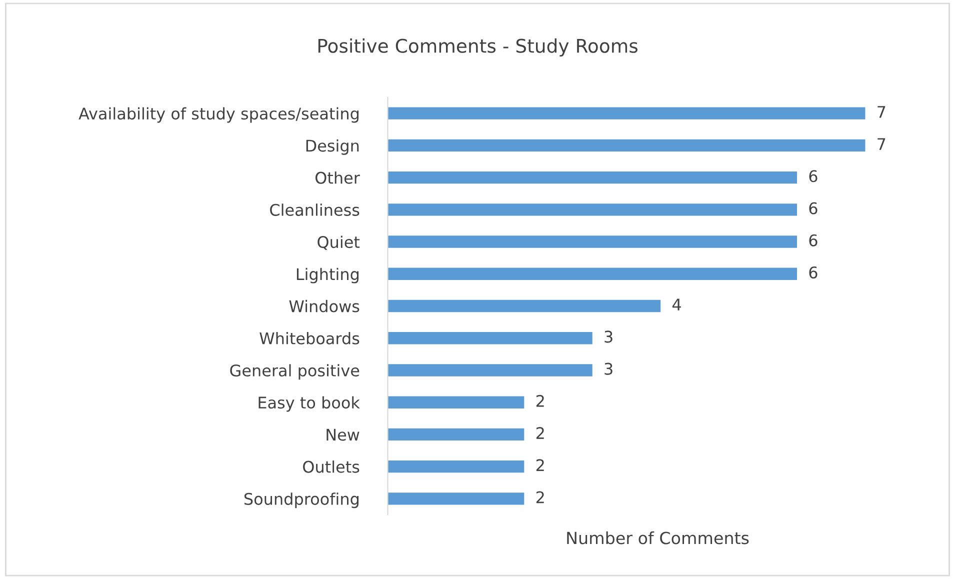 This screenshot has height=579, width=955. Describe the element at coordinates (339, 243) in the screenshot. I see `y-tick-label: Quiet` at that location.